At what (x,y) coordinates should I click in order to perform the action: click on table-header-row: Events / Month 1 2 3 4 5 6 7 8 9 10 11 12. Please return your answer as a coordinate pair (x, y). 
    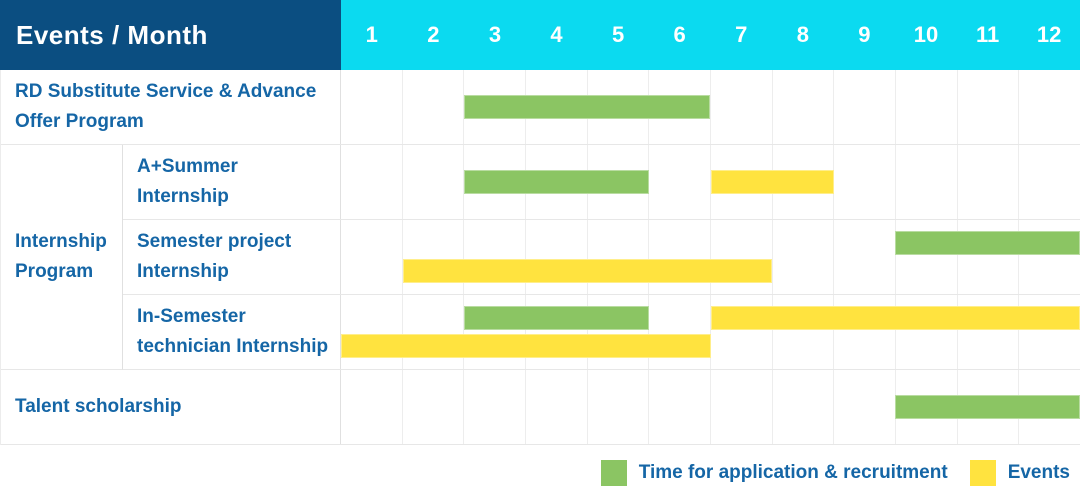
    Looking at the image, I should click on (540, 35).